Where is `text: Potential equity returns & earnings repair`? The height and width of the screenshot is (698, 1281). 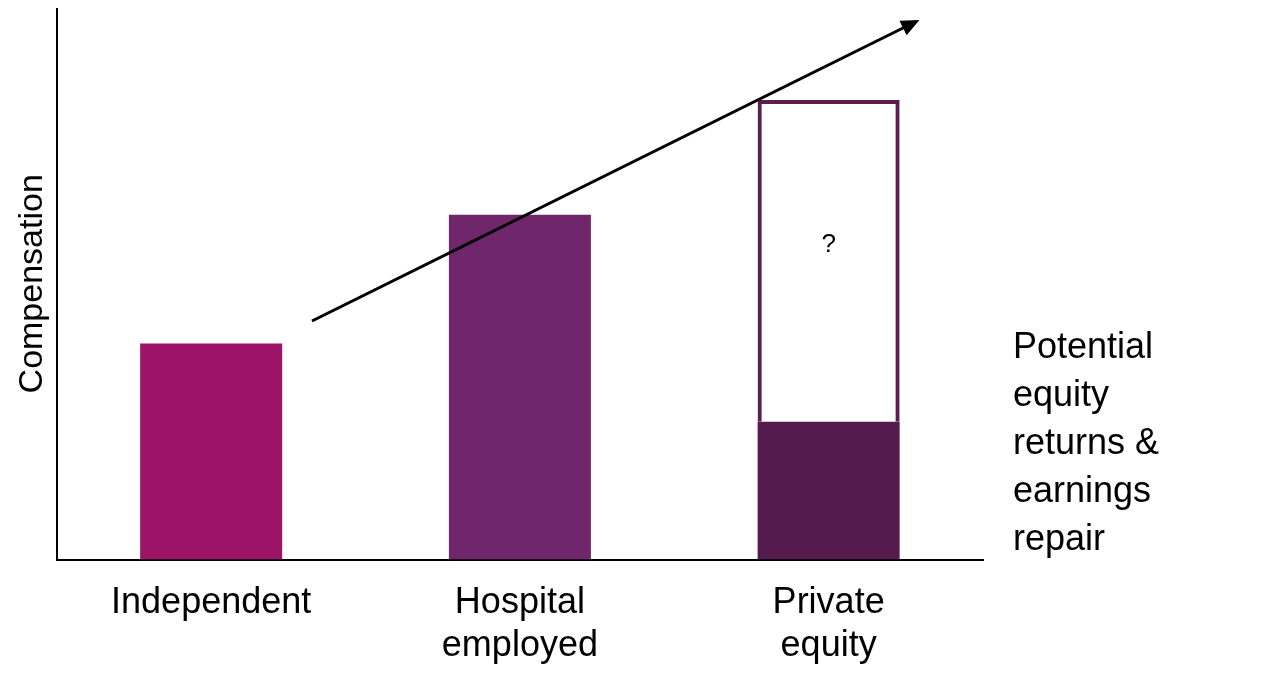
text: Potential equity returns & earnings repair is located at coordinates (1086, 441).